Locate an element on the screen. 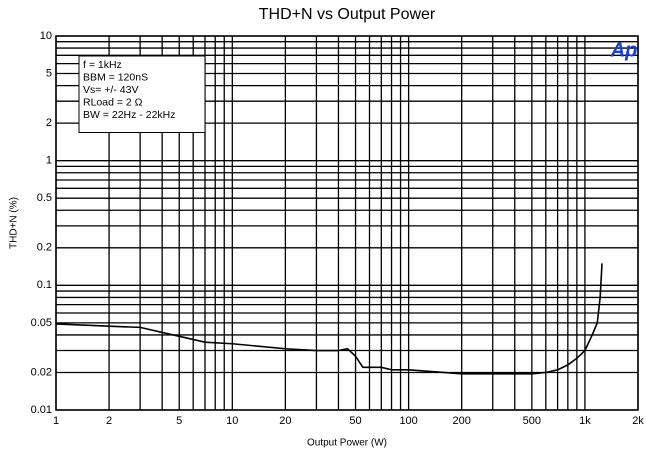  y-tick-label: 1 is located at coordinates (49, 161).